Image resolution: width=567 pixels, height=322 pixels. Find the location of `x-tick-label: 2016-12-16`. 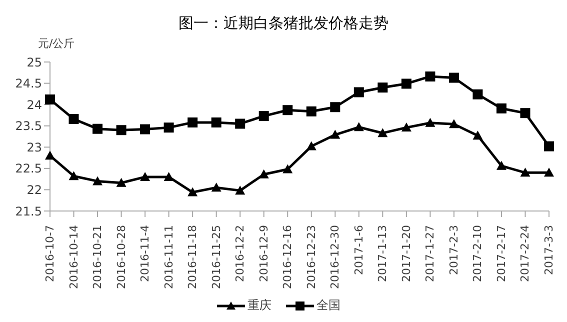

x-tick-label: 2016-12-16 is located at coordinates (287, 257).